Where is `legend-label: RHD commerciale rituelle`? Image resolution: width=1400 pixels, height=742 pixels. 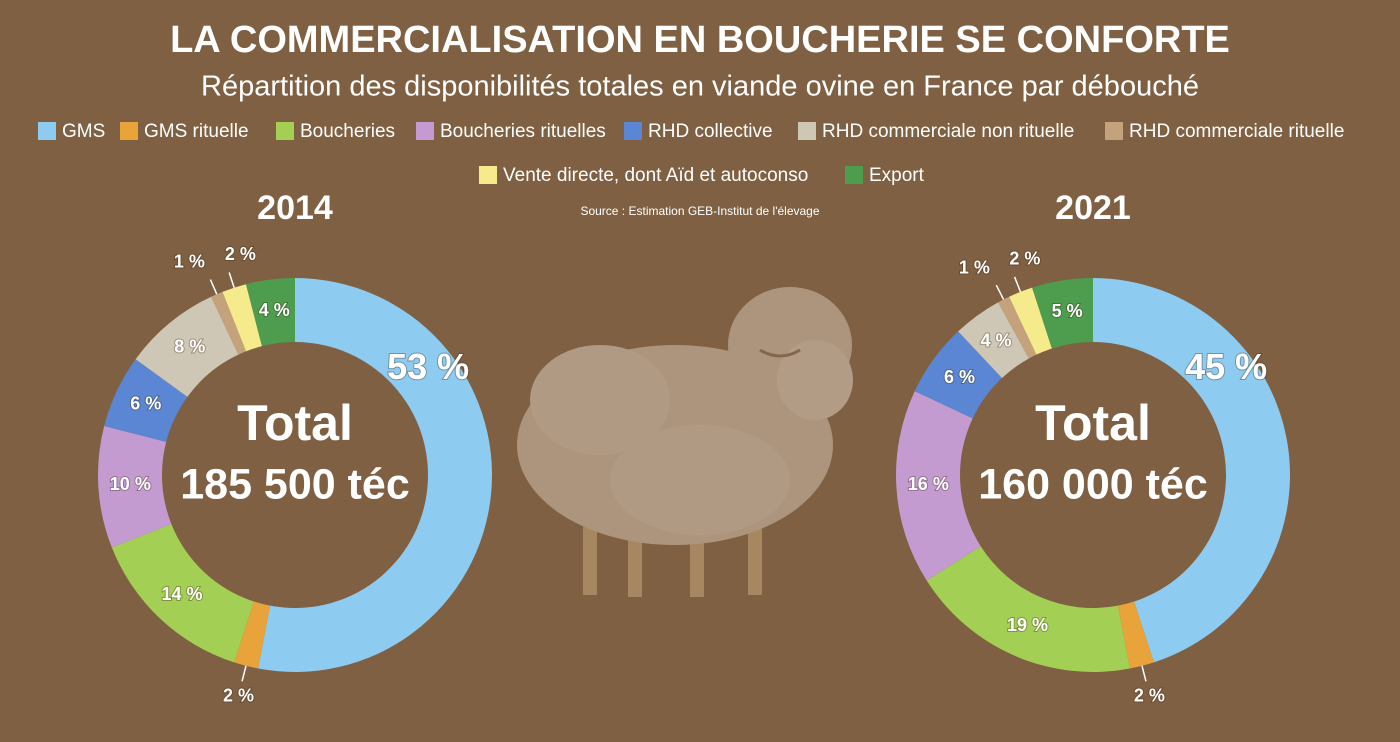
legend-label: RHD commerciale rituelle is located at coordinates (1236, 131).